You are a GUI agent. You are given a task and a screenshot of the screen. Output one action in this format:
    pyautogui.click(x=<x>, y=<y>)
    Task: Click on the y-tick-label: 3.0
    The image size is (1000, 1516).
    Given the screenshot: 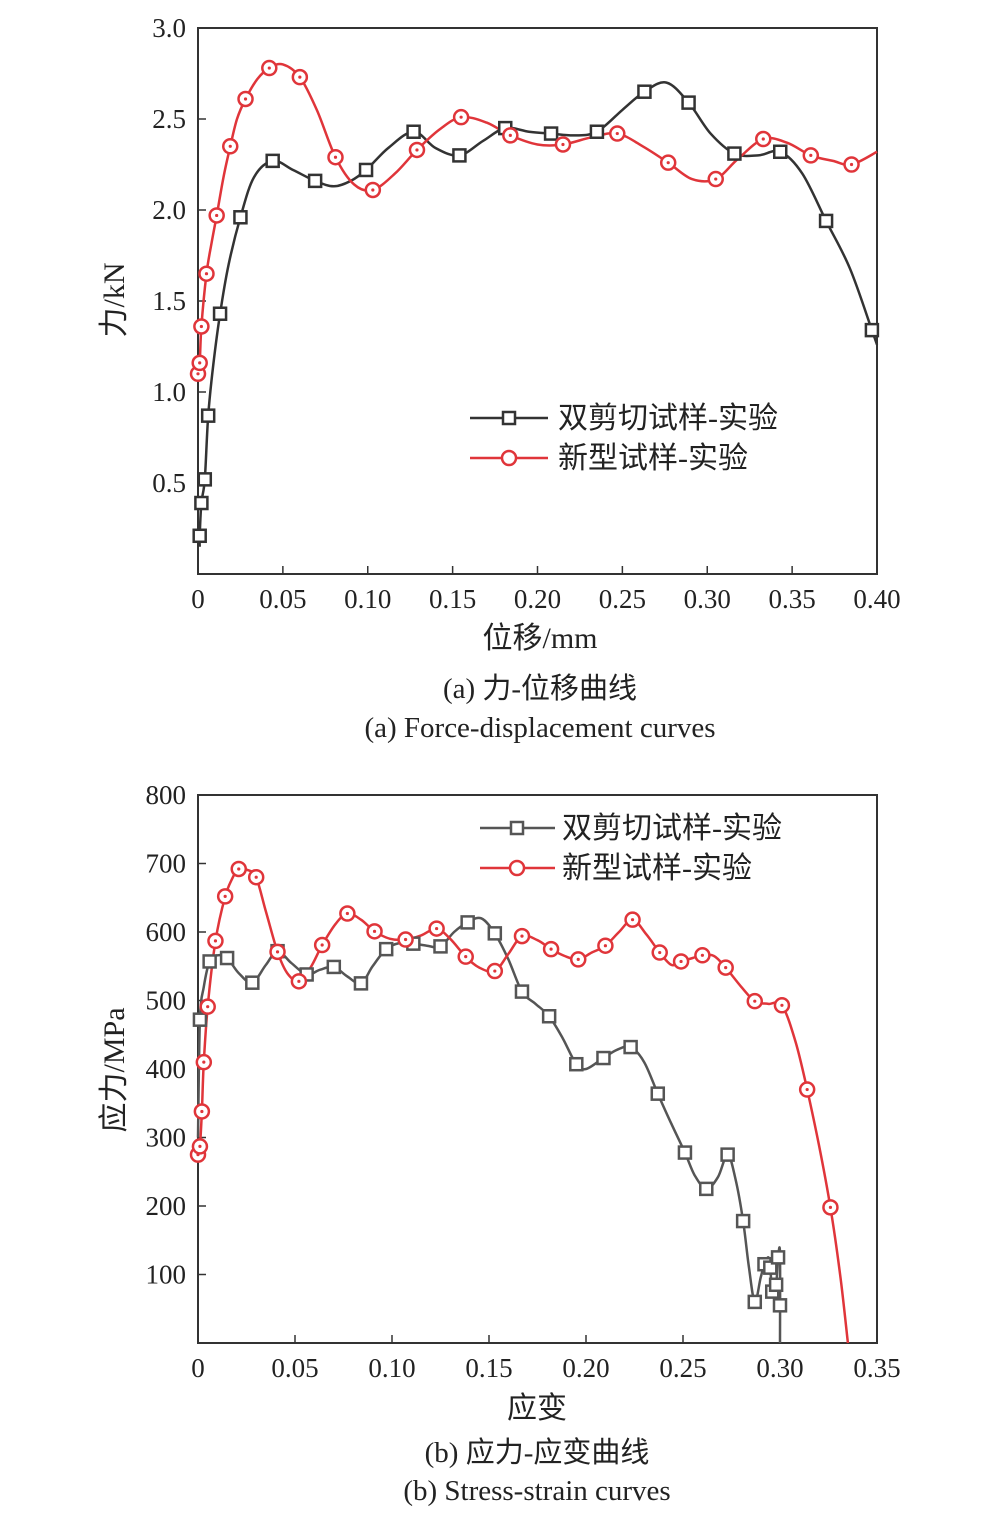 What is the action you would take?
    pyautogui.click(x=169, y=28)
    